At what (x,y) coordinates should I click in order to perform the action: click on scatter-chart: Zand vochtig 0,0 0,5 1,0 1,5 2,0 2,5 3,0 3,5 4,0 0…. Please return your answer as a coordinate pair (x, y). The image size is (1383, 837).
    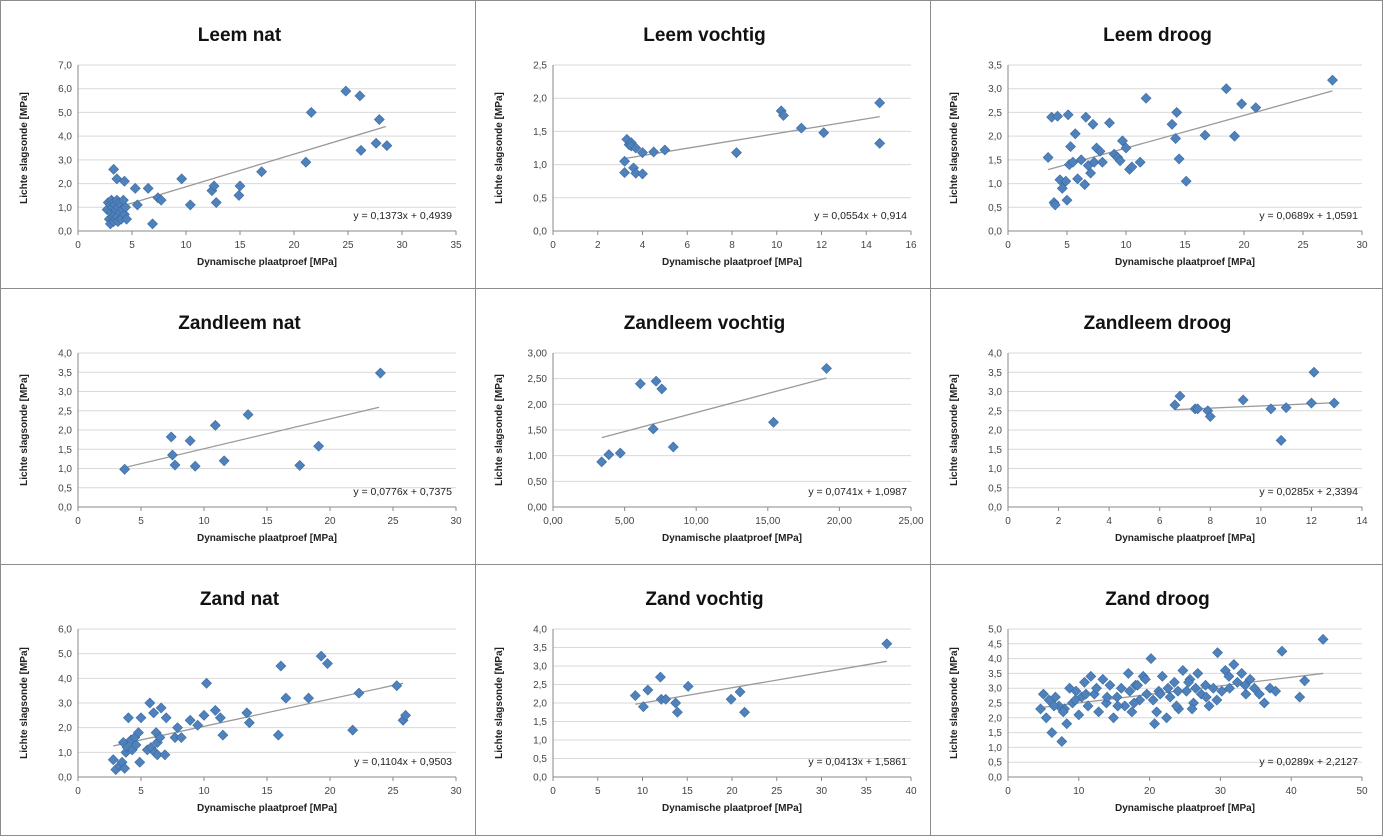
    Looking at the image, I should click on (705, 701).